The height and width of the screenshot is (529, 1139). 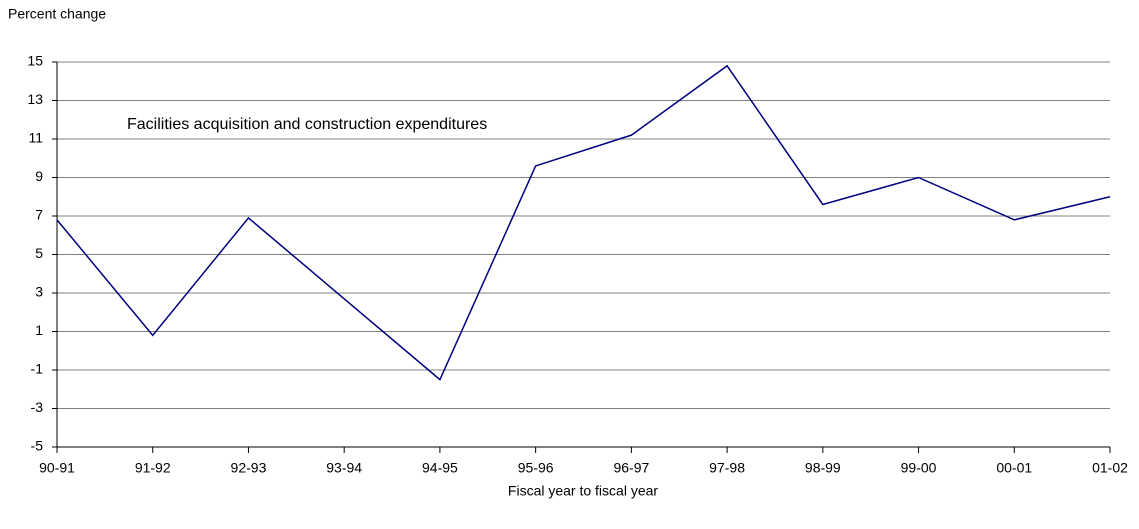 I want to click on y-axis-title: Percent change, so click(x=57, y=14).